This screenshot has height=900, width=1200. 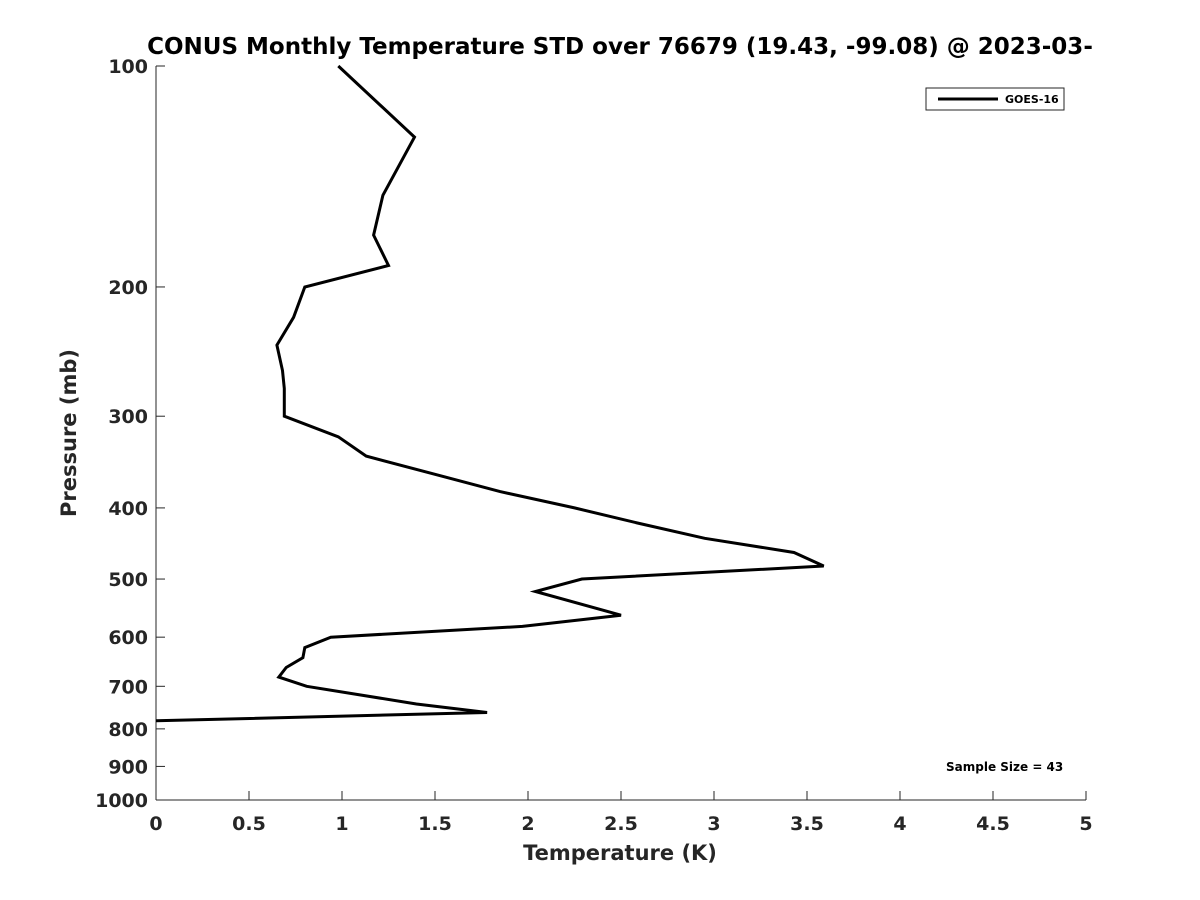 I want to click on y-axis-label: Pressure (mb), so click(x=69, y=433).